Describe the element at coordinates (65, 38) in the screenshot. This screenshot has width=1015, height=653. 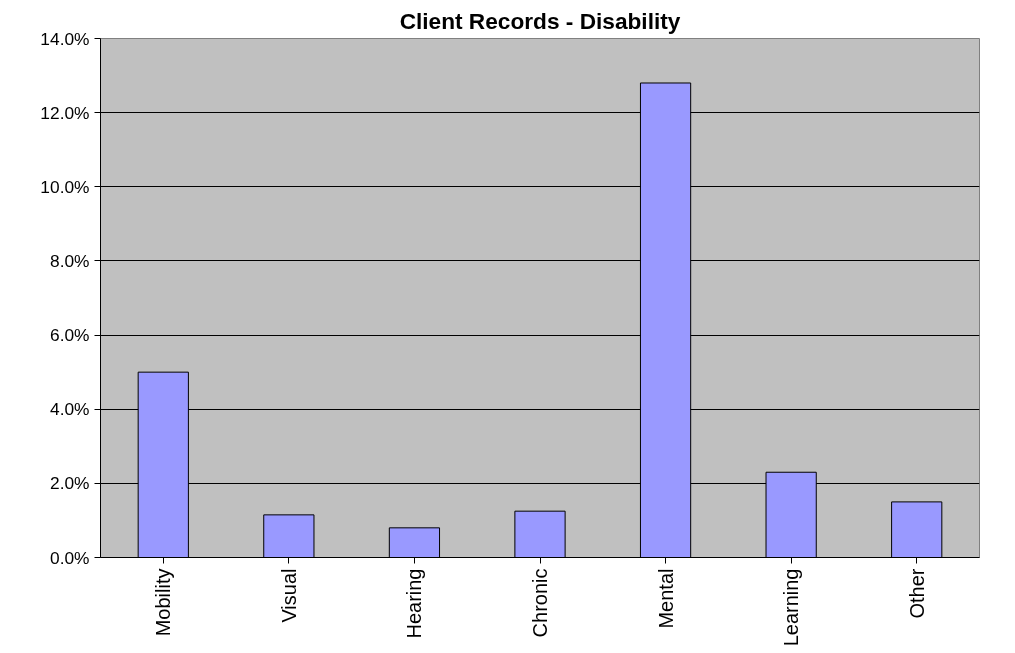
I see `y-tick-label: 14.0%` at that location.